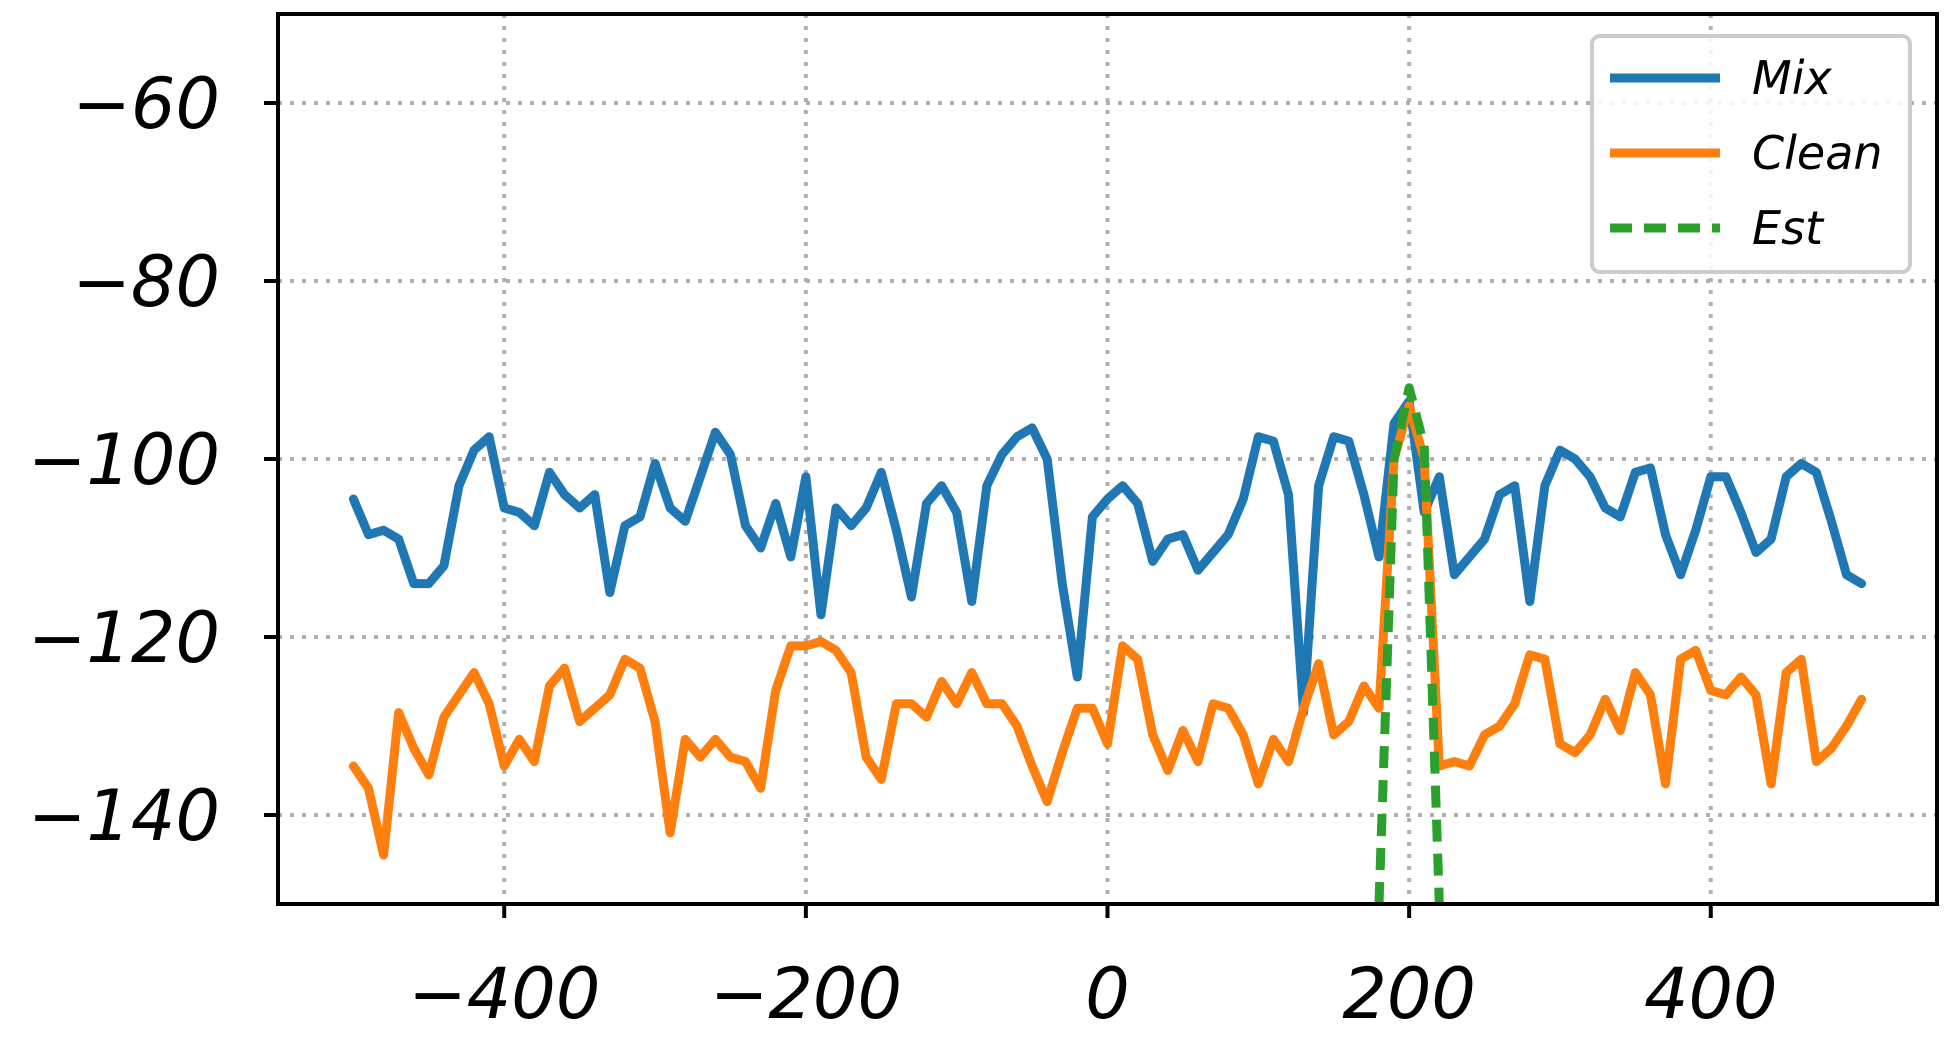  What do you see at coordinates (806, 994) in the screenshot?
I see `x-tick-label: −200` at bounding box center [806, 994].